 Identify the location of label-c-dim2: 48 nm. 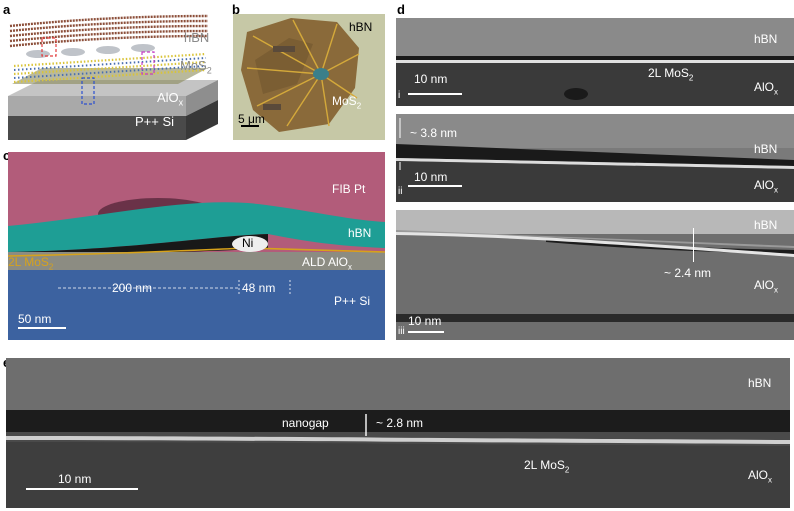
(259, 288).